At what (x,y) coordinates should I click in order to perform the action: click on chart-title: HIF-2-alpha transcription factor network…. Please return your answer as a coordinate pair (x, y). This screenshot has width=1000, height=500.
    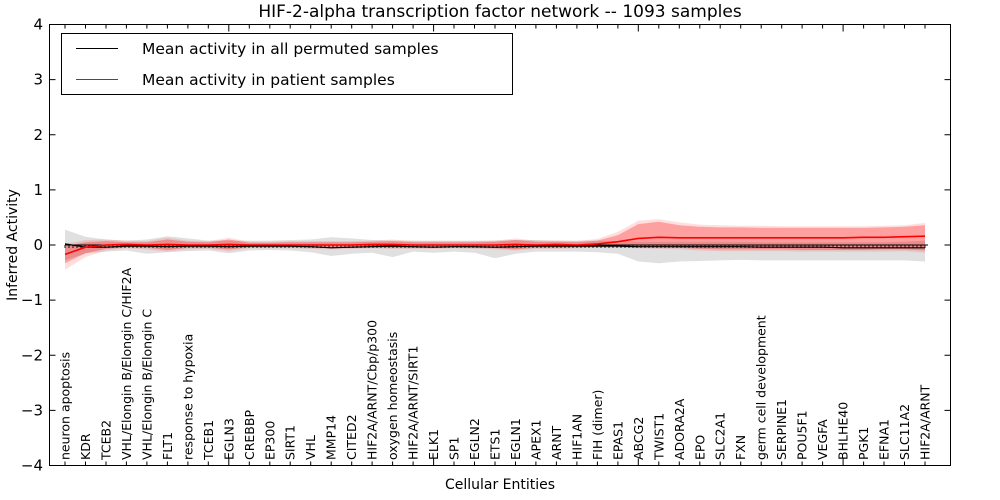
    Looking at the image, I should click on (500, 12).